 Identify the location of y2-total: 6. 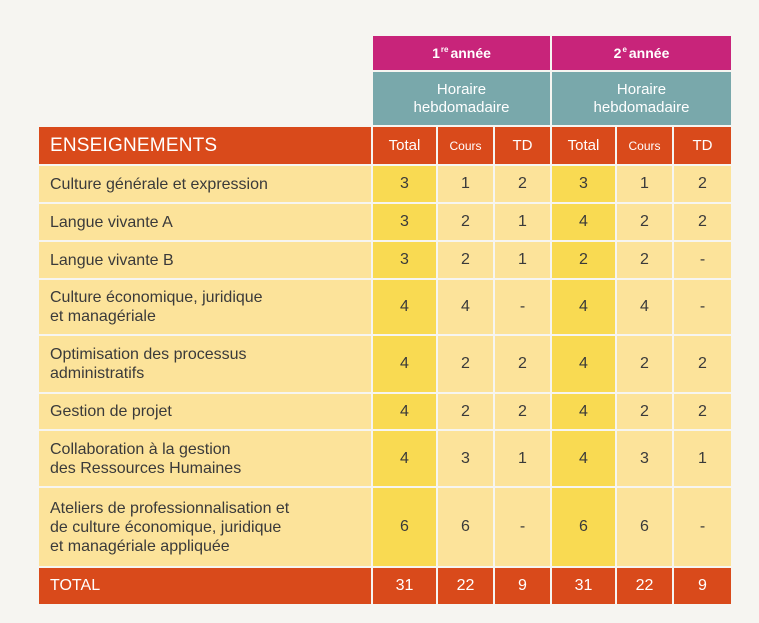
(583, 527).